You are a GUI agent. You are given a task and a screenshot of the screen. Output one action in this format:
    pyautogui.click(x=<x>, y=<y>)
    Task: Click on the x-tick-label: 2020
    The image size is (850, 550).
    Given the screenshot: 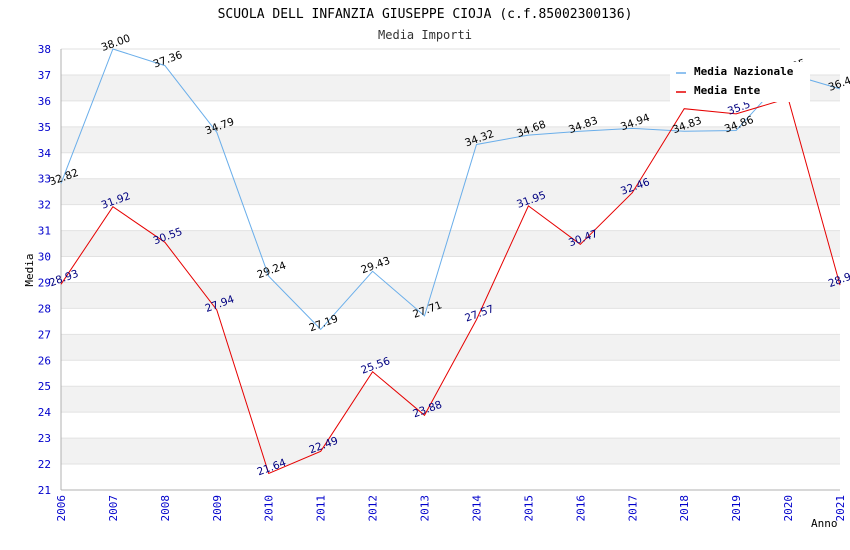 What is the action you would take?
    pyautogui.click(x=788, y=508)
    